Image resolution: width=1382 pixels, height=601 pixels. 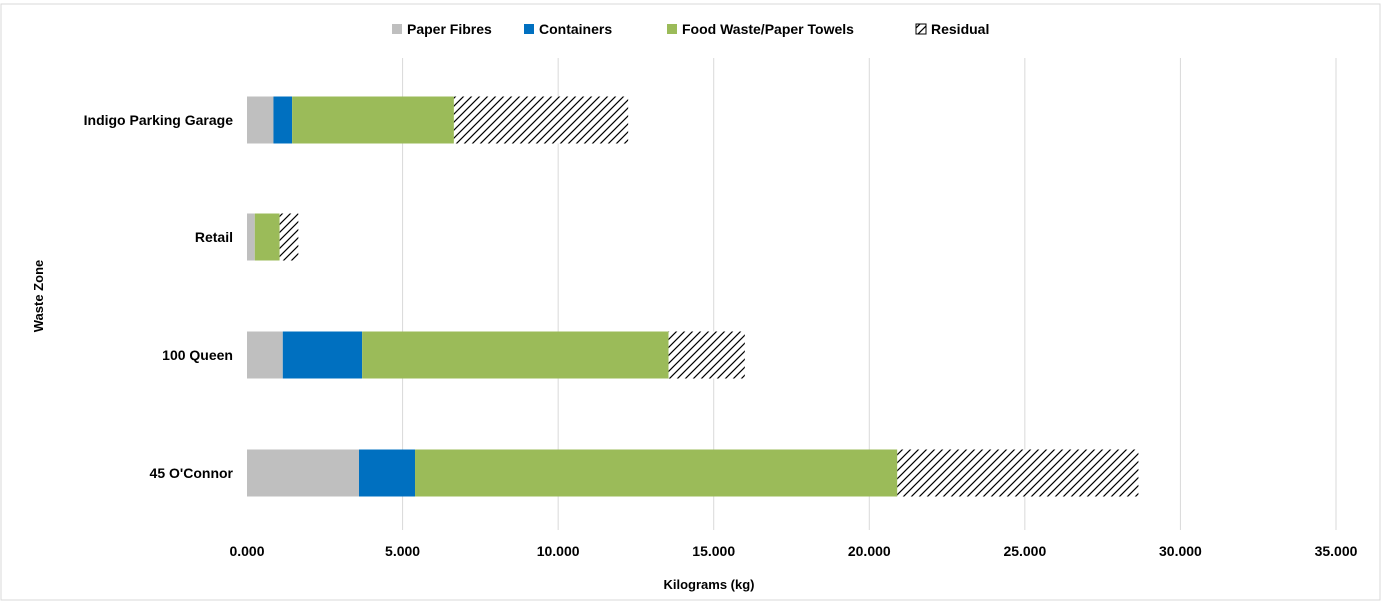 What do you see at coordinates (197, 355) in the screenshot?
I see `y-category-label: 100 Queen` at bounding box center [197, 355].